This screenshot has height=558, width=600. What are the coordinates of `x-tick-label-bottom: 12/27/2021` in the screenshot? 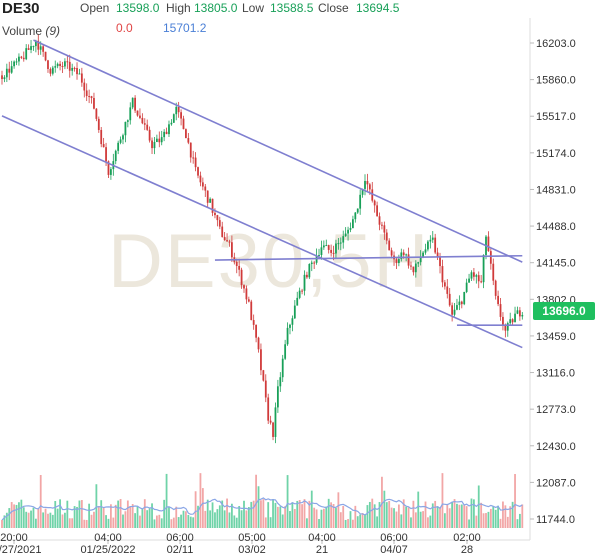 It's located at (21, 550).